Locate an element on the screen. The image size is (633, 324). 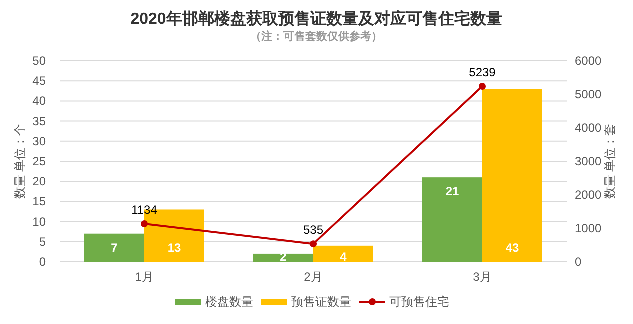
y2-tick-label: 0 is located at coordinates (578, 262).